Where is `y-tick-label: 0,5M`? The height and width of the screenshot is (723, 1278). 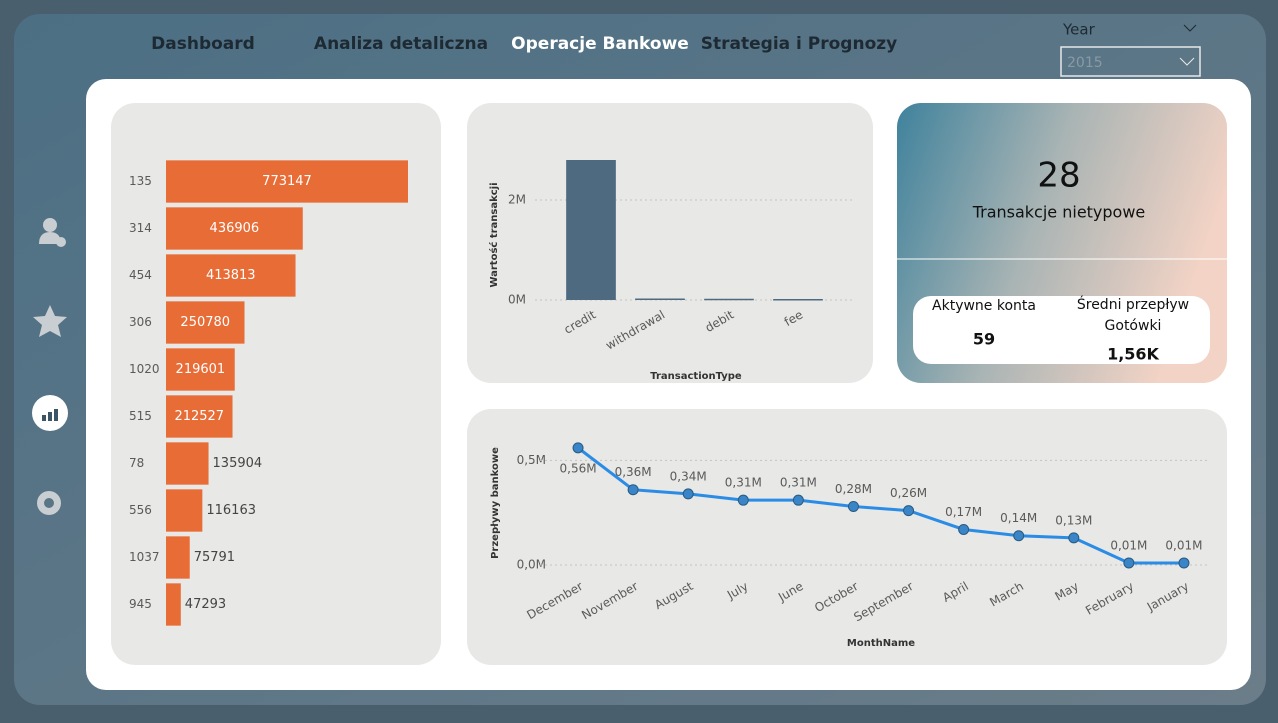 y-tick-label: 0,5M is located at coordinates (531, 460).